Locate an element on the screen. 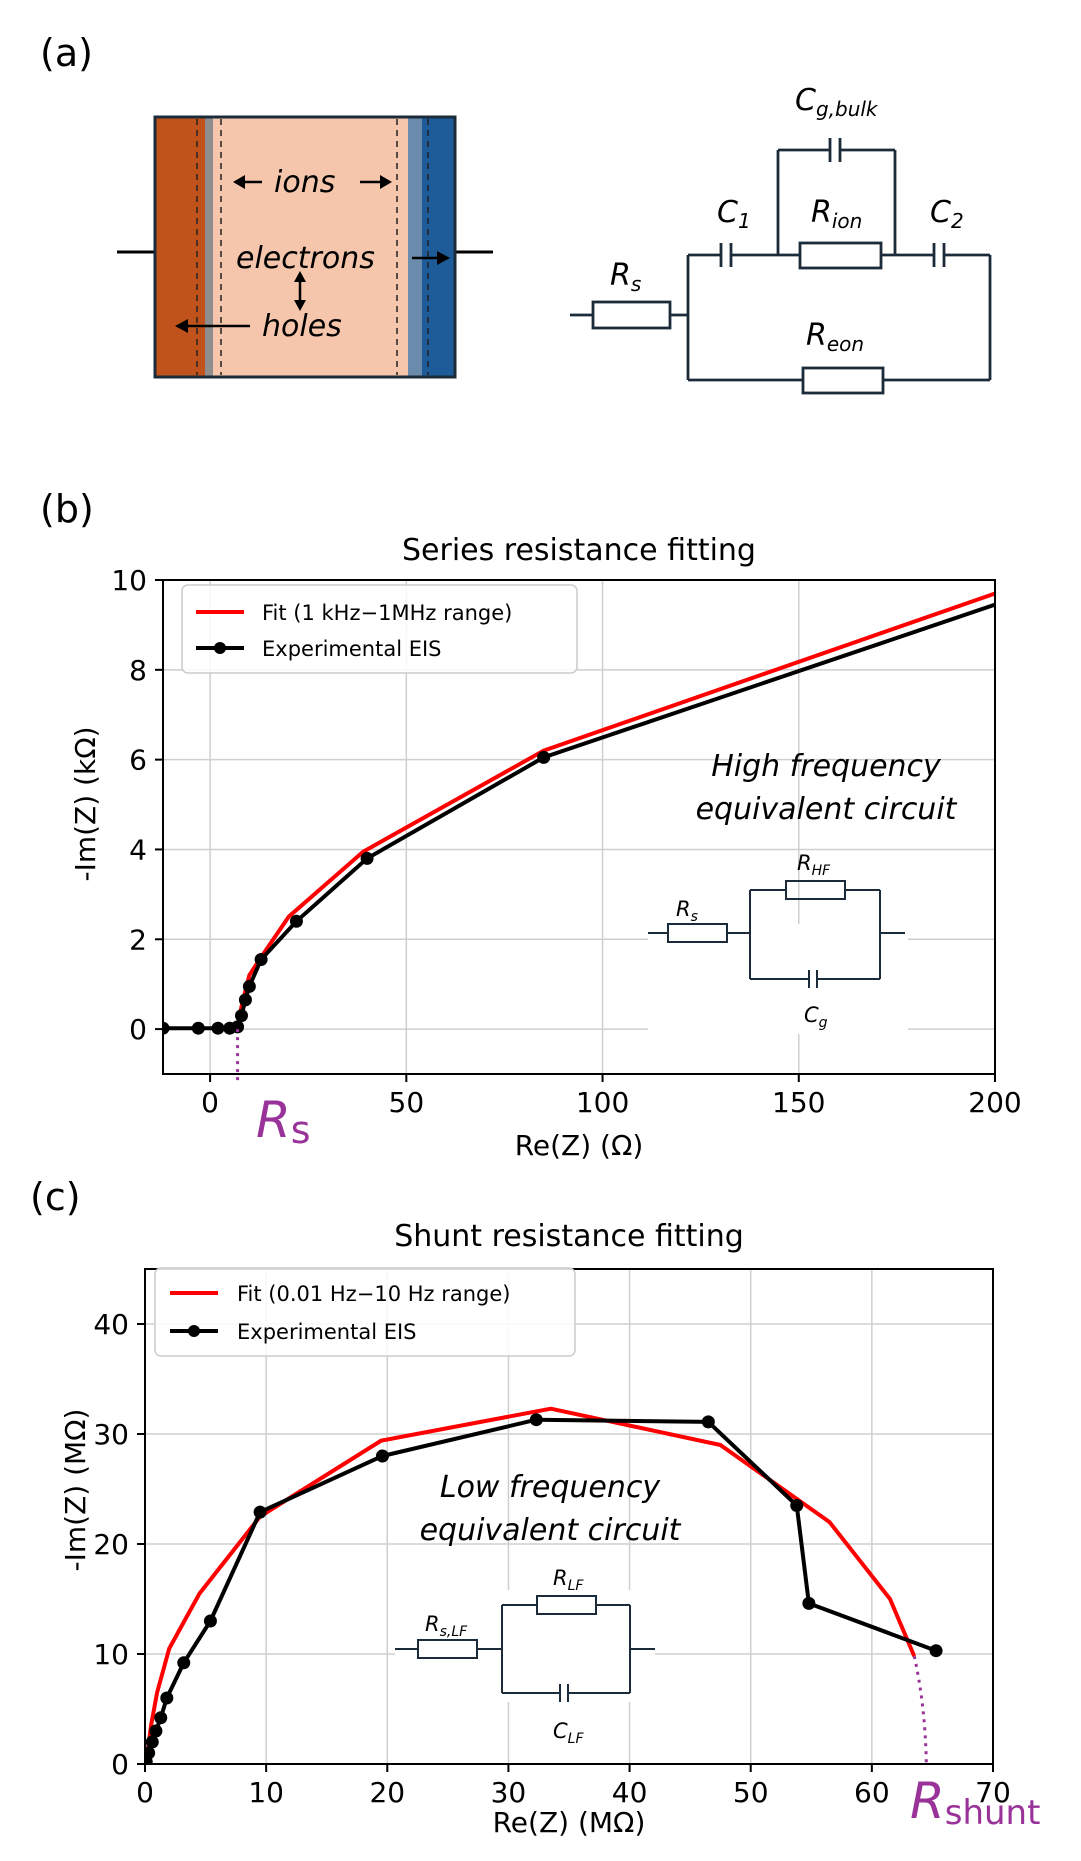 The height and width of the screenshot is (1861, 1081). chart-b-inset-circuit is located at coordinates (778, 957).